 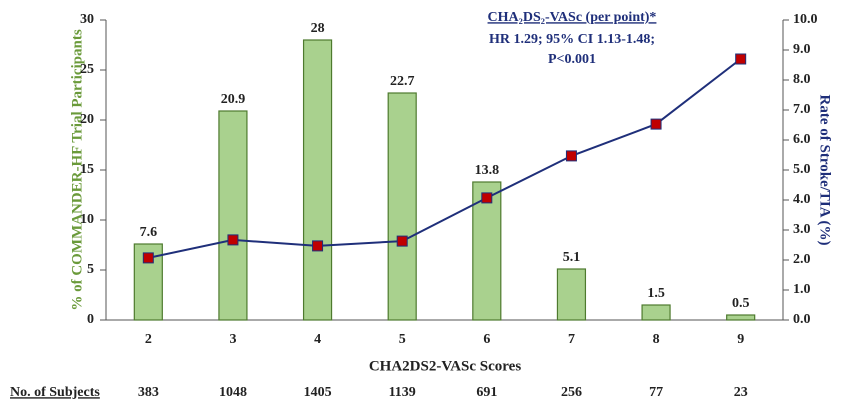 What do you see at coordinates (402, 339) in the screenshot?
I see `x-tick-label: 5` at bounding box center [402, 339].